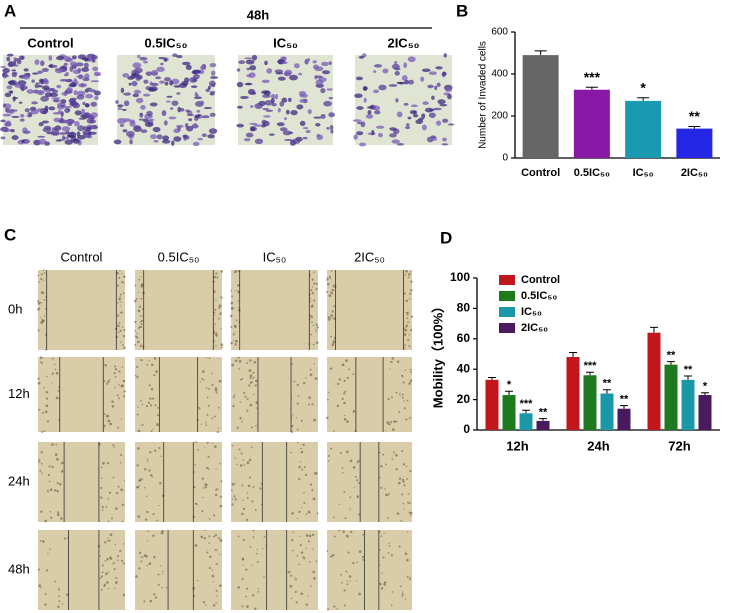 This screenshot has width=734, height=613. What do you see at coordinates (540, 173) in the screenshot?
I see `x-tick-label: Control` at bounding box center [540, 173].